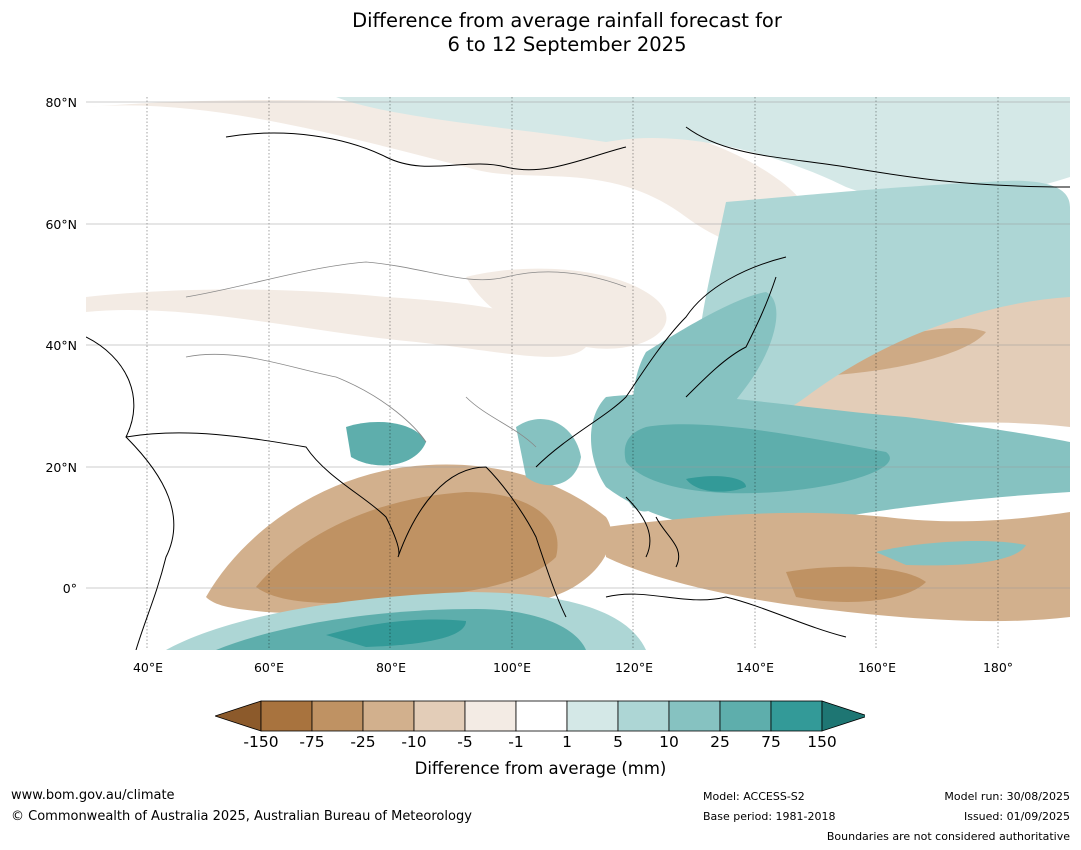  What do you see at coordinates (669, 742) in the screenshot?
I see `legend-tick-label: 10` at bounding box center [669, 742].